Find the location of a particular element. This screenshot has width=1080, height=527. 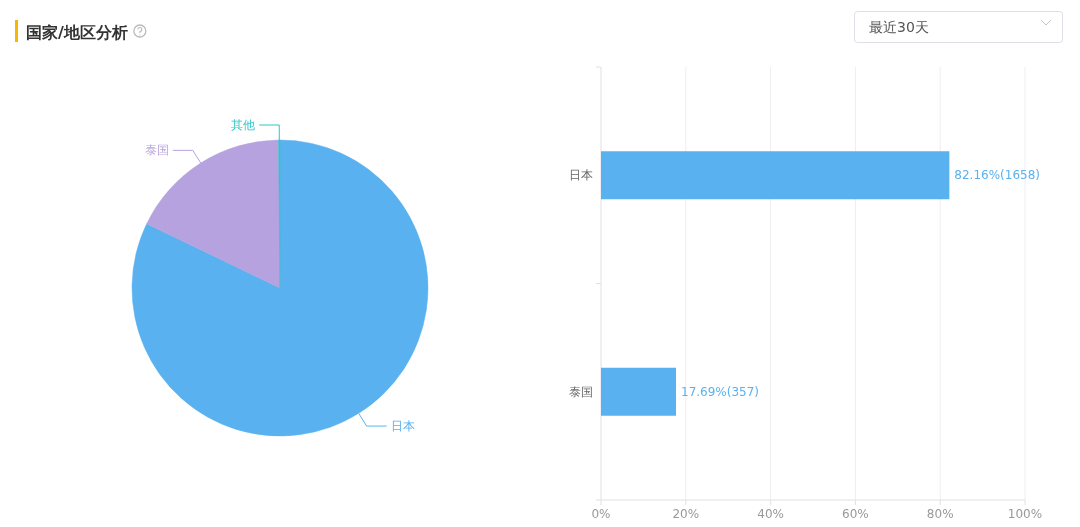

xtick-label: 100% is located at coordinates (1025, 514).